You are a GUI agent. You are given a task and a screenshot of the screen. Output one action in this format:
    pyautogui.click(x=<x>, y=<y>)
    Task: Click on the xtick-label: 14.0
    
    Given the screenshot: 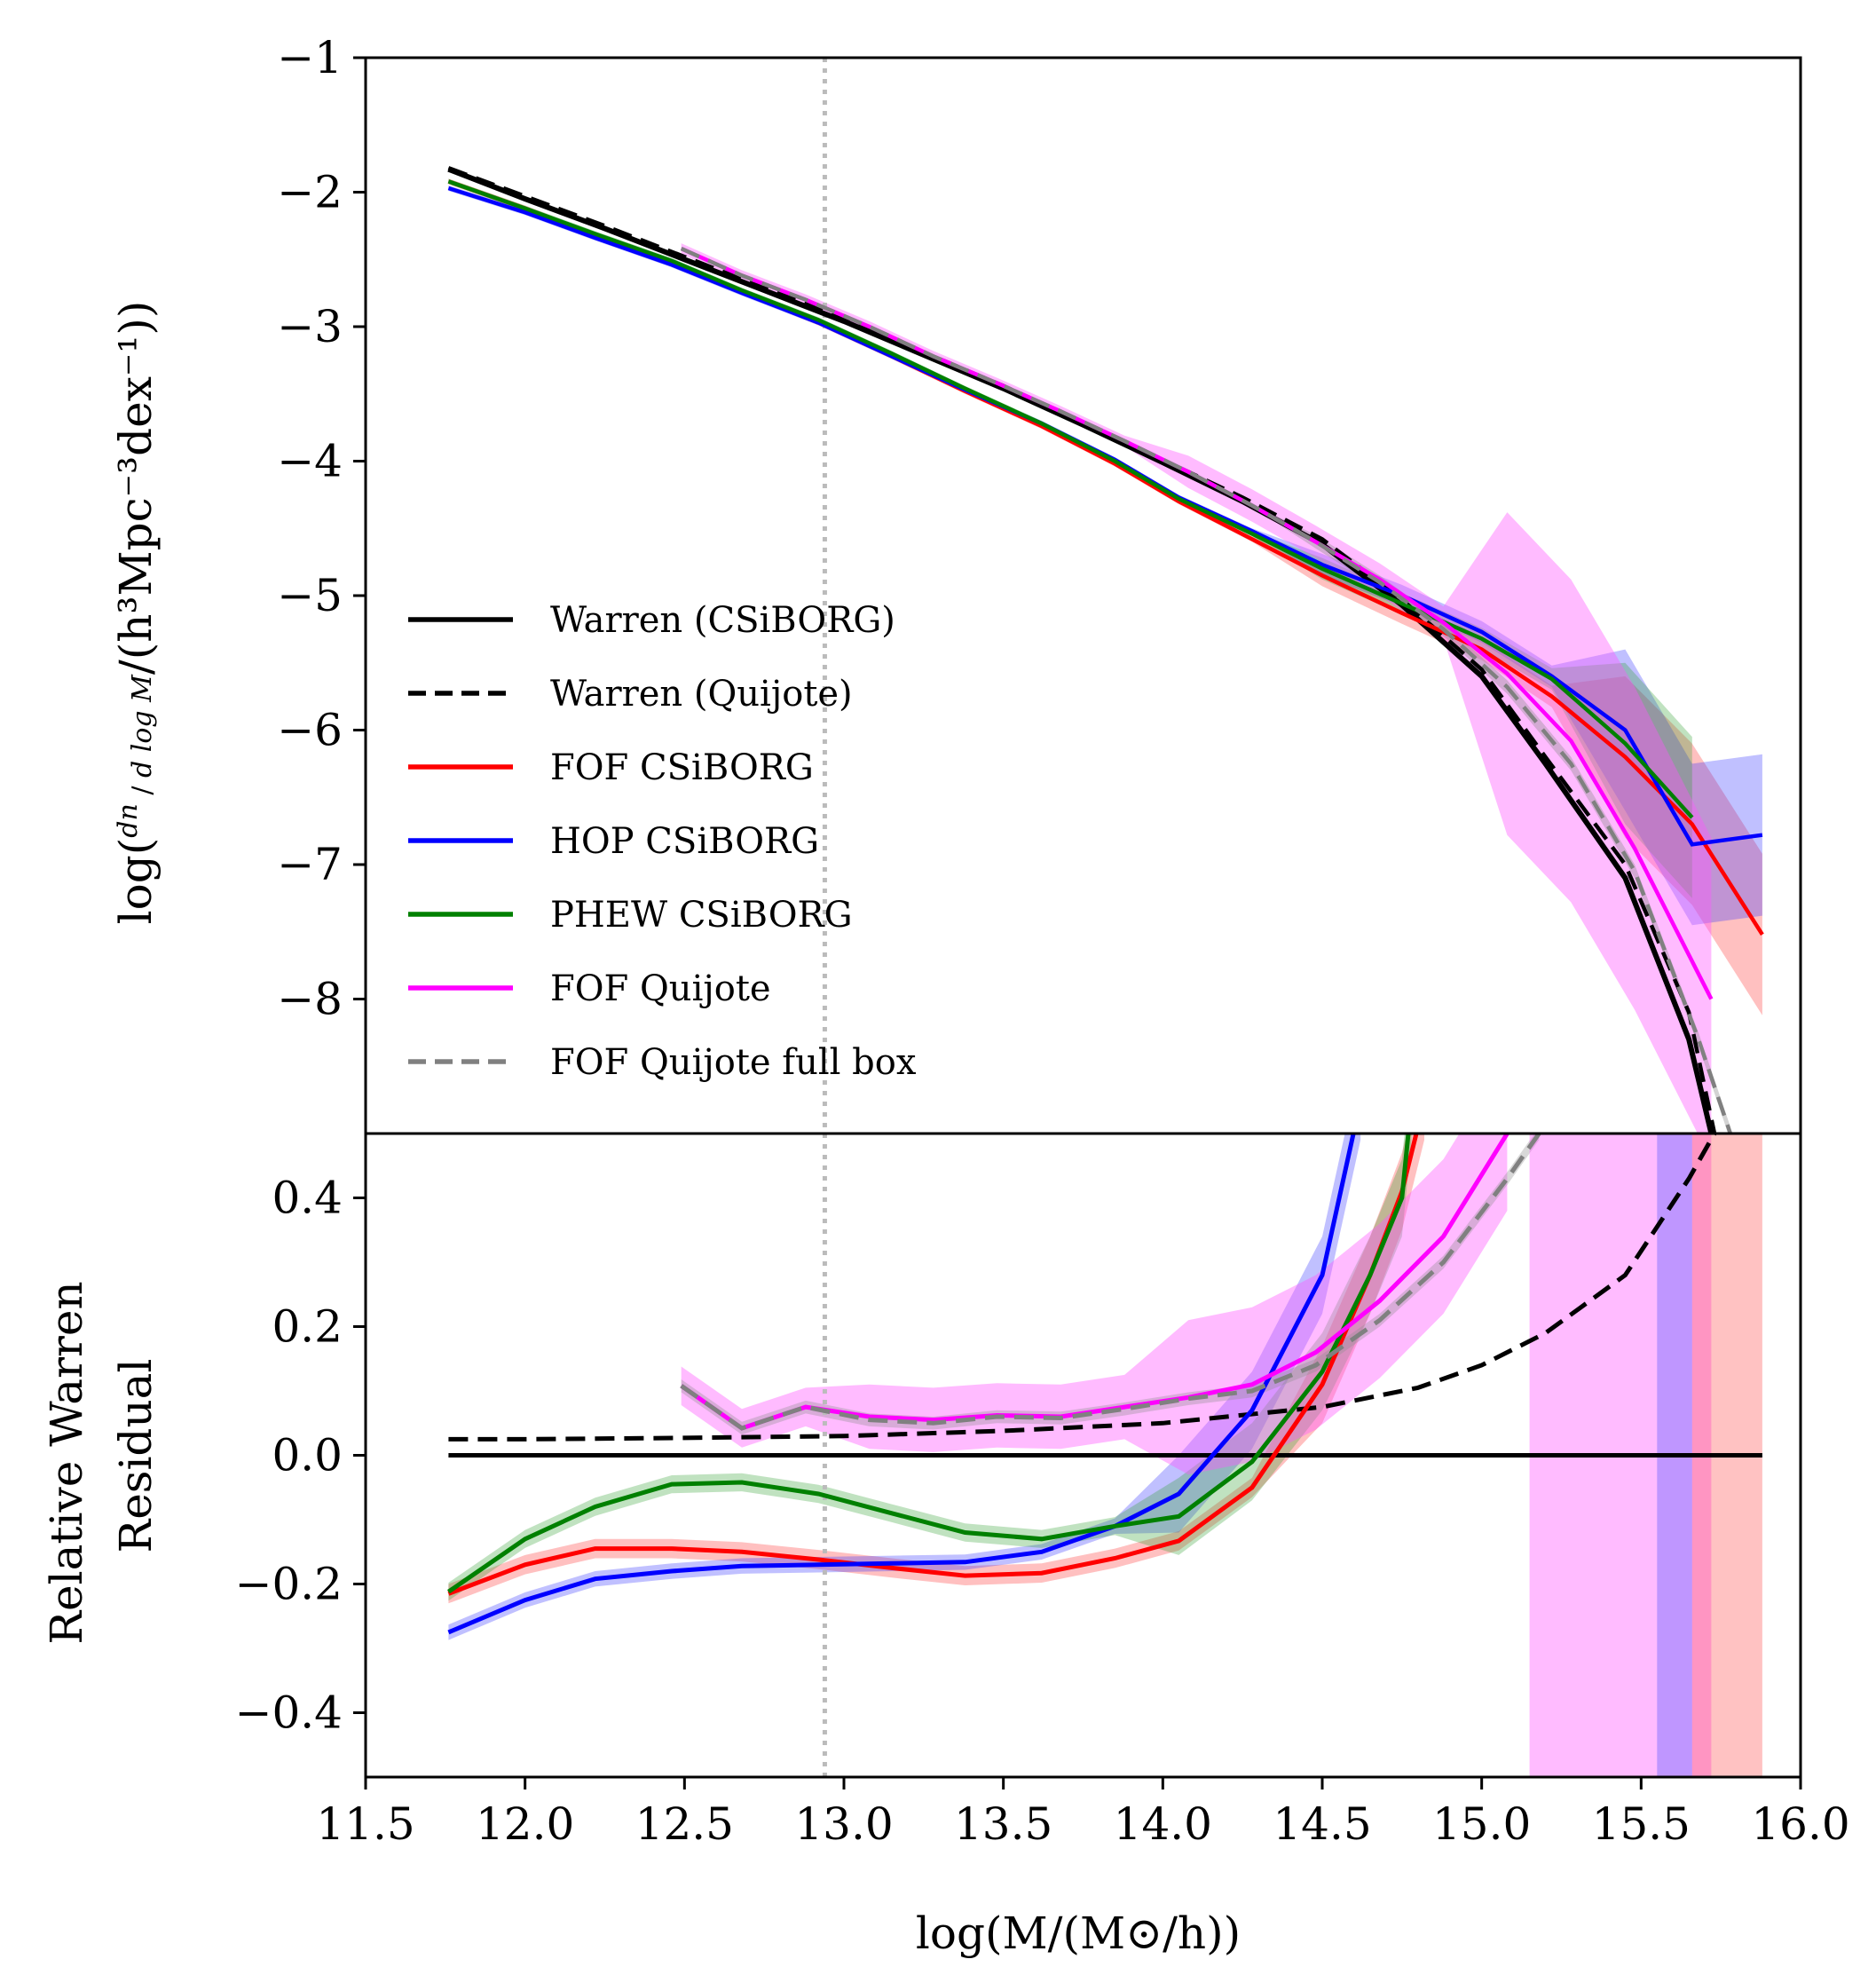 What is the action you would take?
    pyautogui.click(x=1163, y=1824)
    